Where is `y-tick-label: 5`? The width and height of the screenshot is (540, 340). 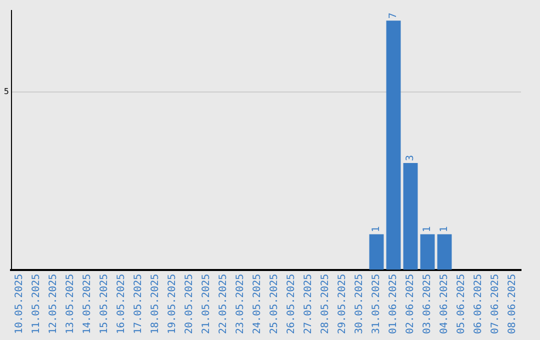
y-tick-label: 5 is located at coordinates (6, 91).